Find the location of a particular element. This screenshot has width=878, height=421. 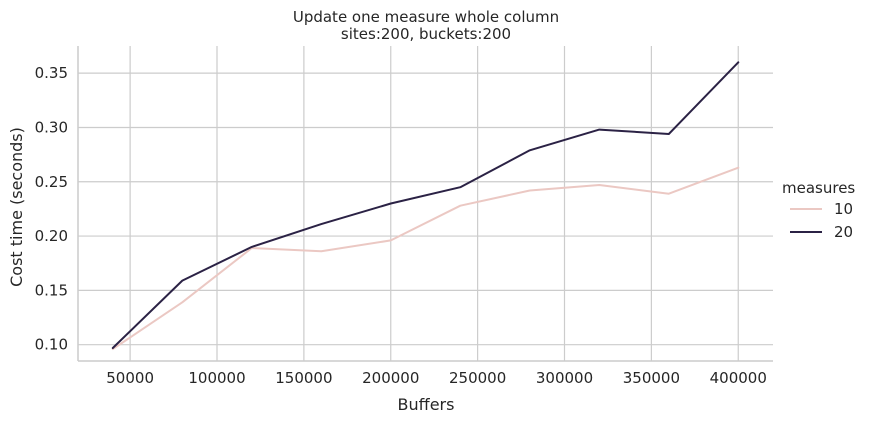

chart-subtitle: sites:200, buckets:200 is located at coordinates (426, 34).